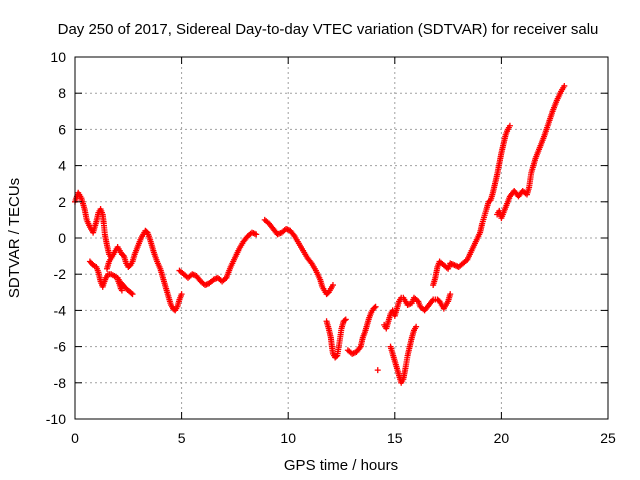  Describe the element at coordinates (60, 310) in the screenshot. I see `y-tick-label: -4` at that location.